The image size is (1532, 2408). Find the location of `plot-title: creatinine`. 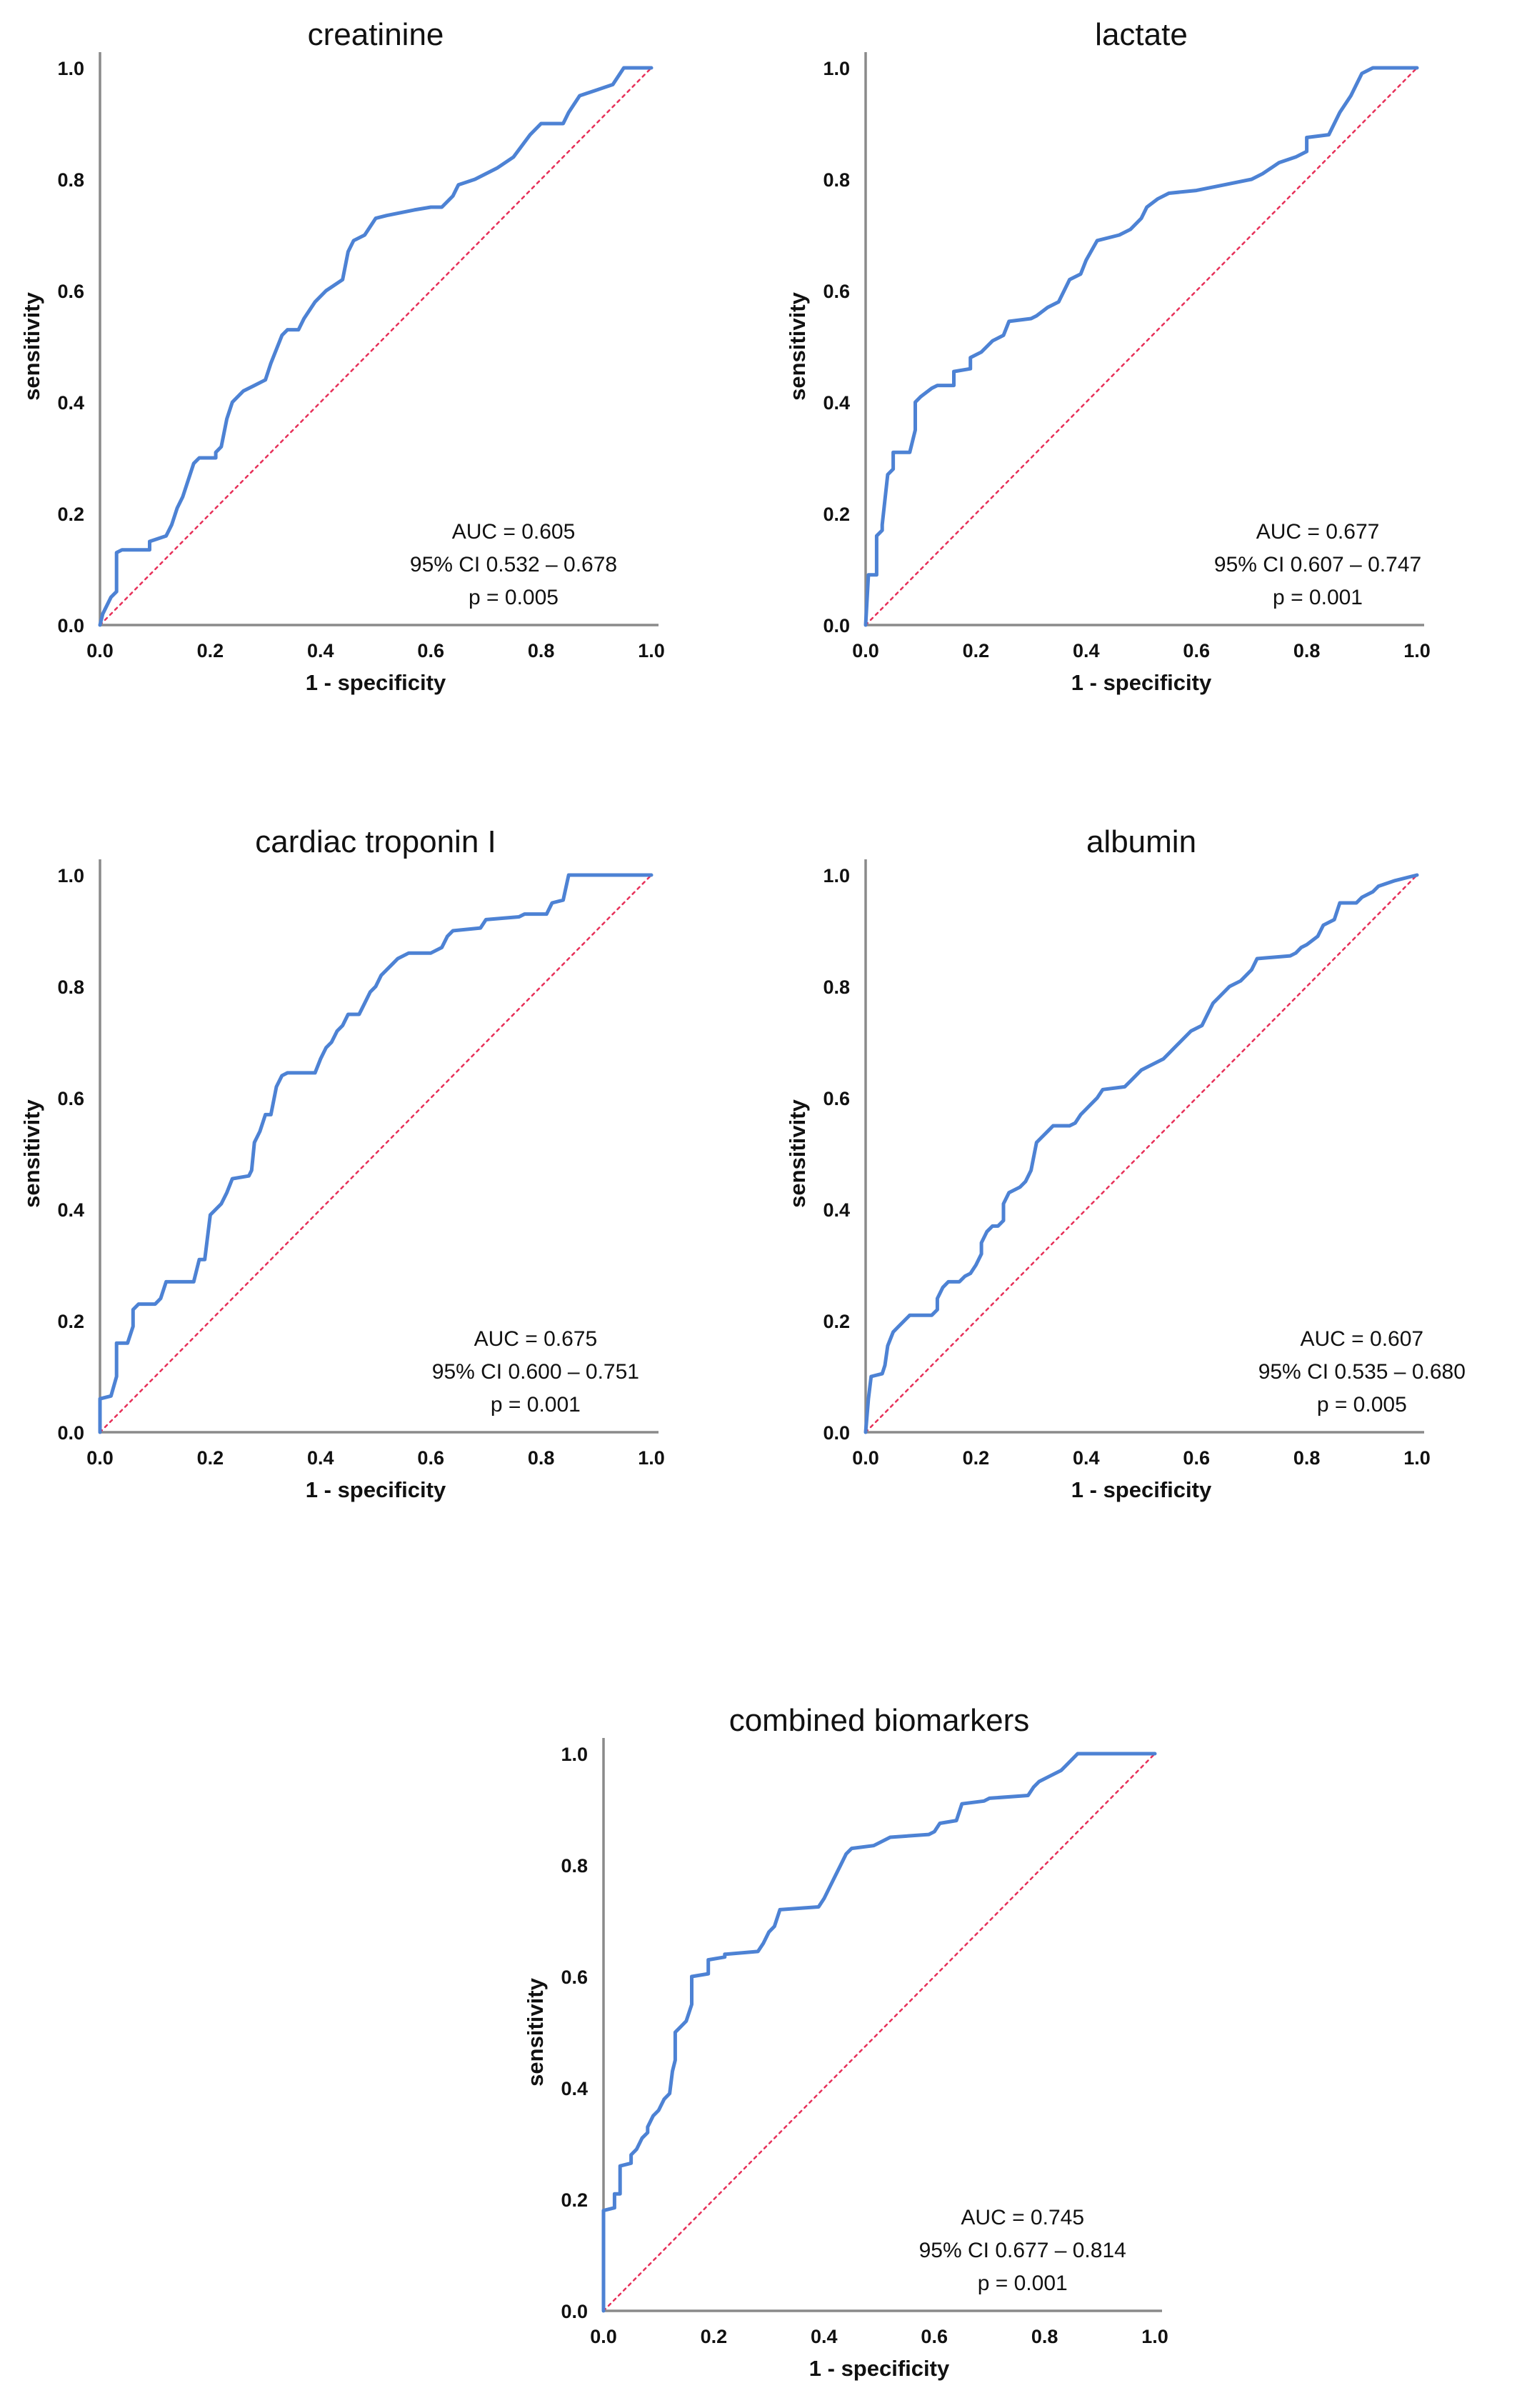

plot-title: creatinine is located at coordinates (375, 34).